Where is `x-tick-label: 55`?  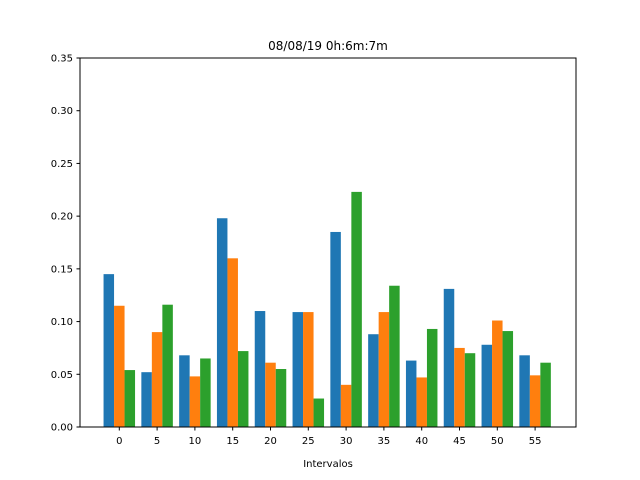
x-tick-label: 55 is located at coordinates (535, 441).